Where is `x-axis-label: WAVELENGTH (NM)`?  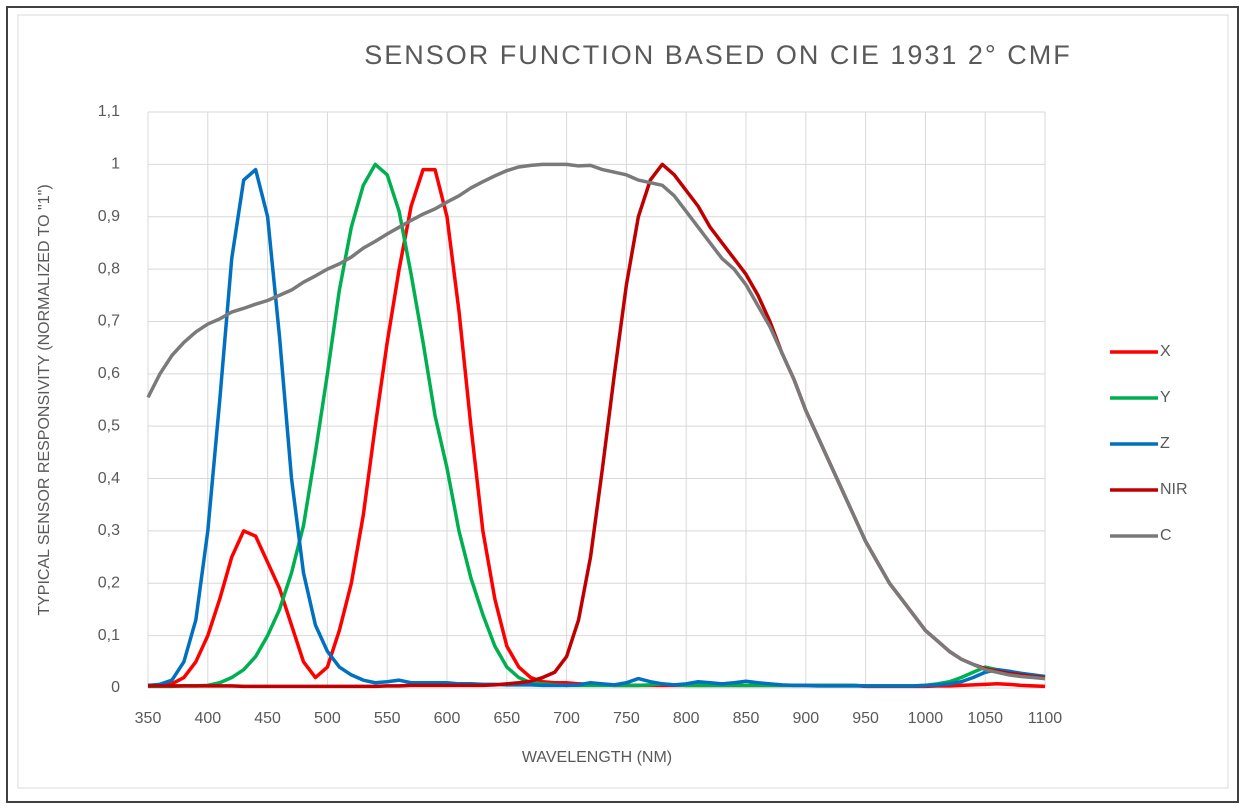
x-axis-label: WAVELENGTH (NM) is located at coordinates (597, 757).